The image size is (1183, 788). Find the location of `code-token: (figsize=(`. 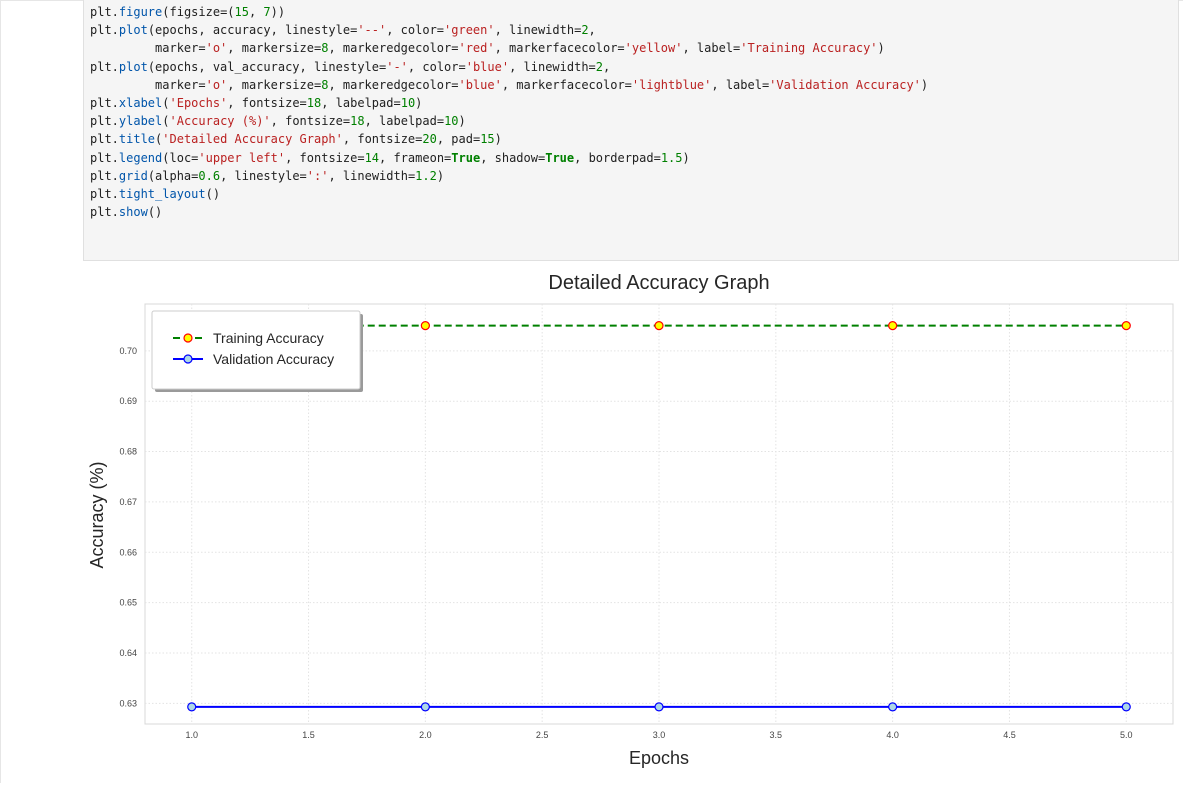

code-token: (figsize=( is located at coordinates (198, 12).